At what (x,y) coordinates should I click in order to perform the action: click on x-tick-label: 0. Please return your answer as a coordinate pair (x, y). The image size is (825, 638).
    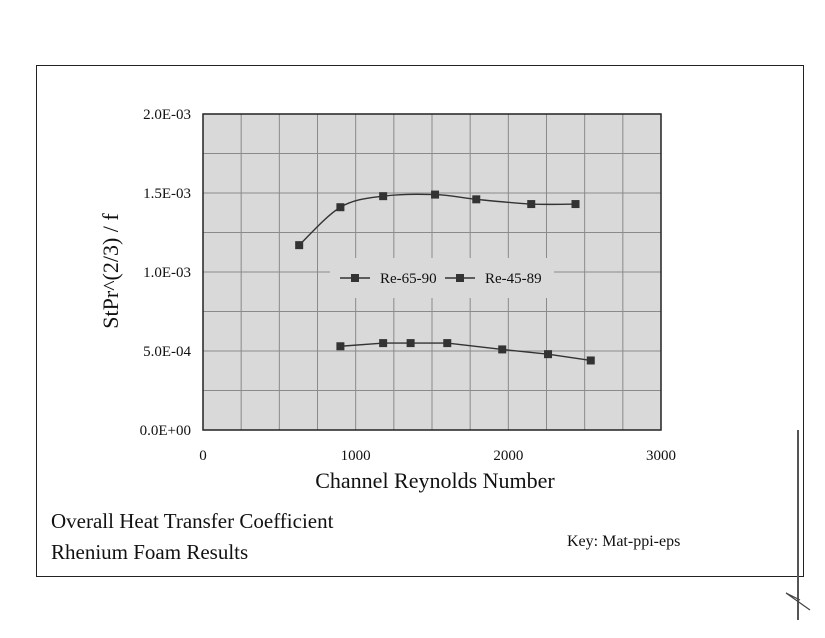
    Looking at the image, I should click on (203, 456).